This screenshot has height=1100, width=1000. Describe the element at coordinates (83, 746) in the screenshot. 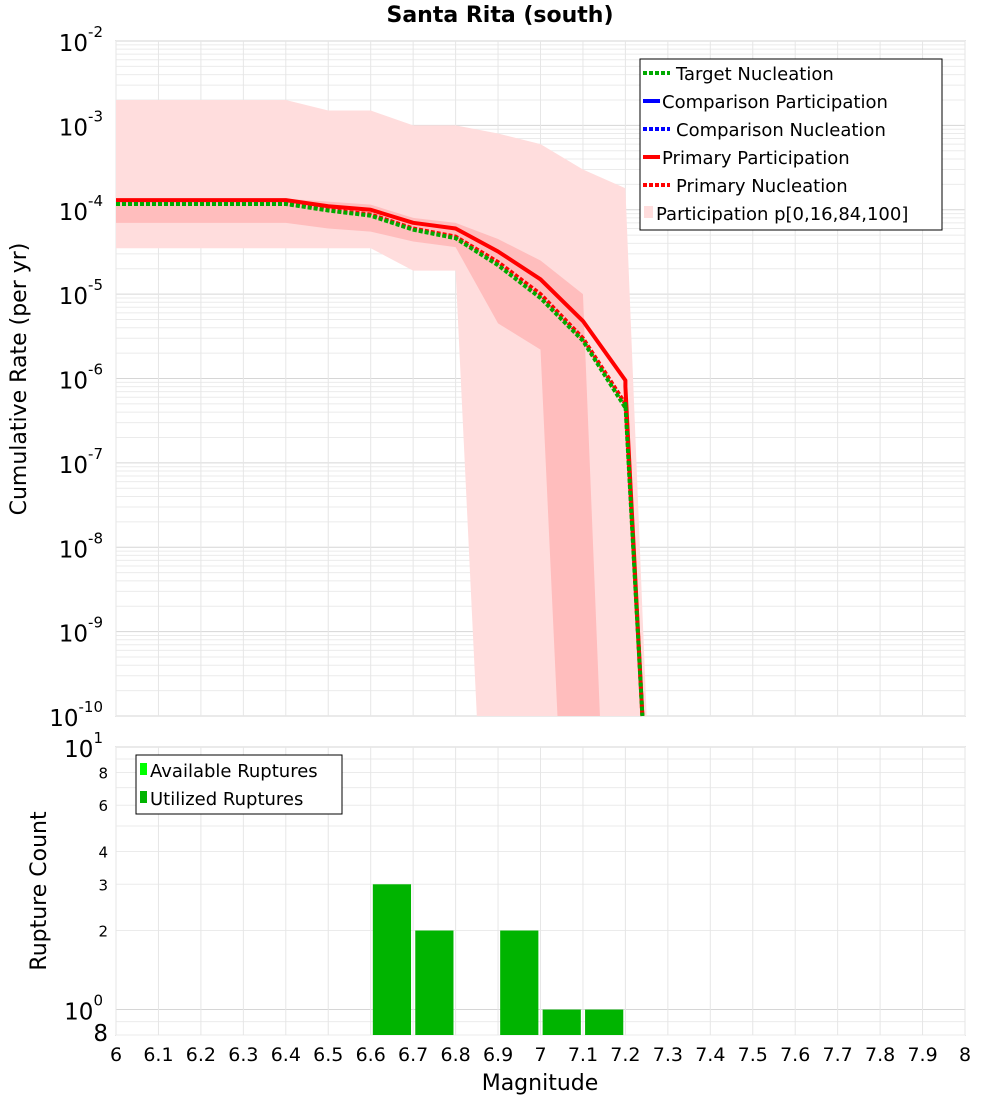

I see `count-y-major-tick-label: 10¹` at that location.